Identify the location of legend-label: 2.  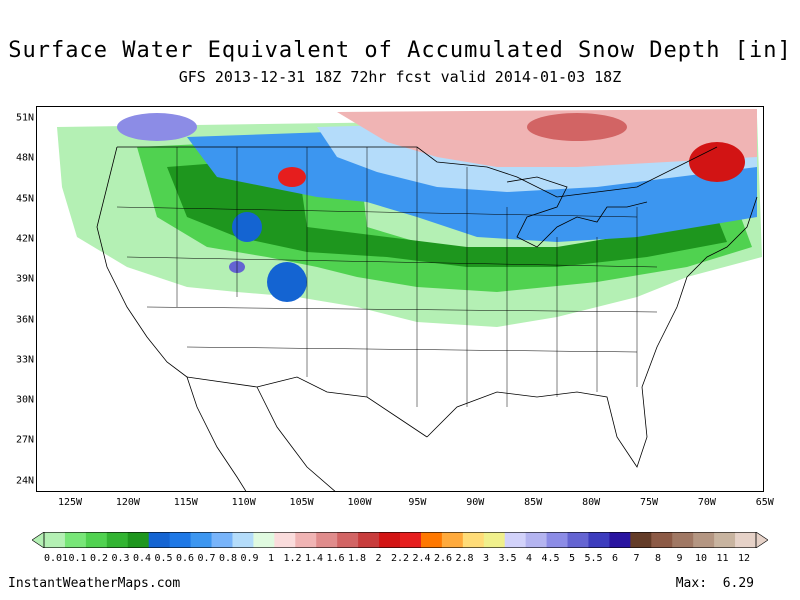
(378, 558).